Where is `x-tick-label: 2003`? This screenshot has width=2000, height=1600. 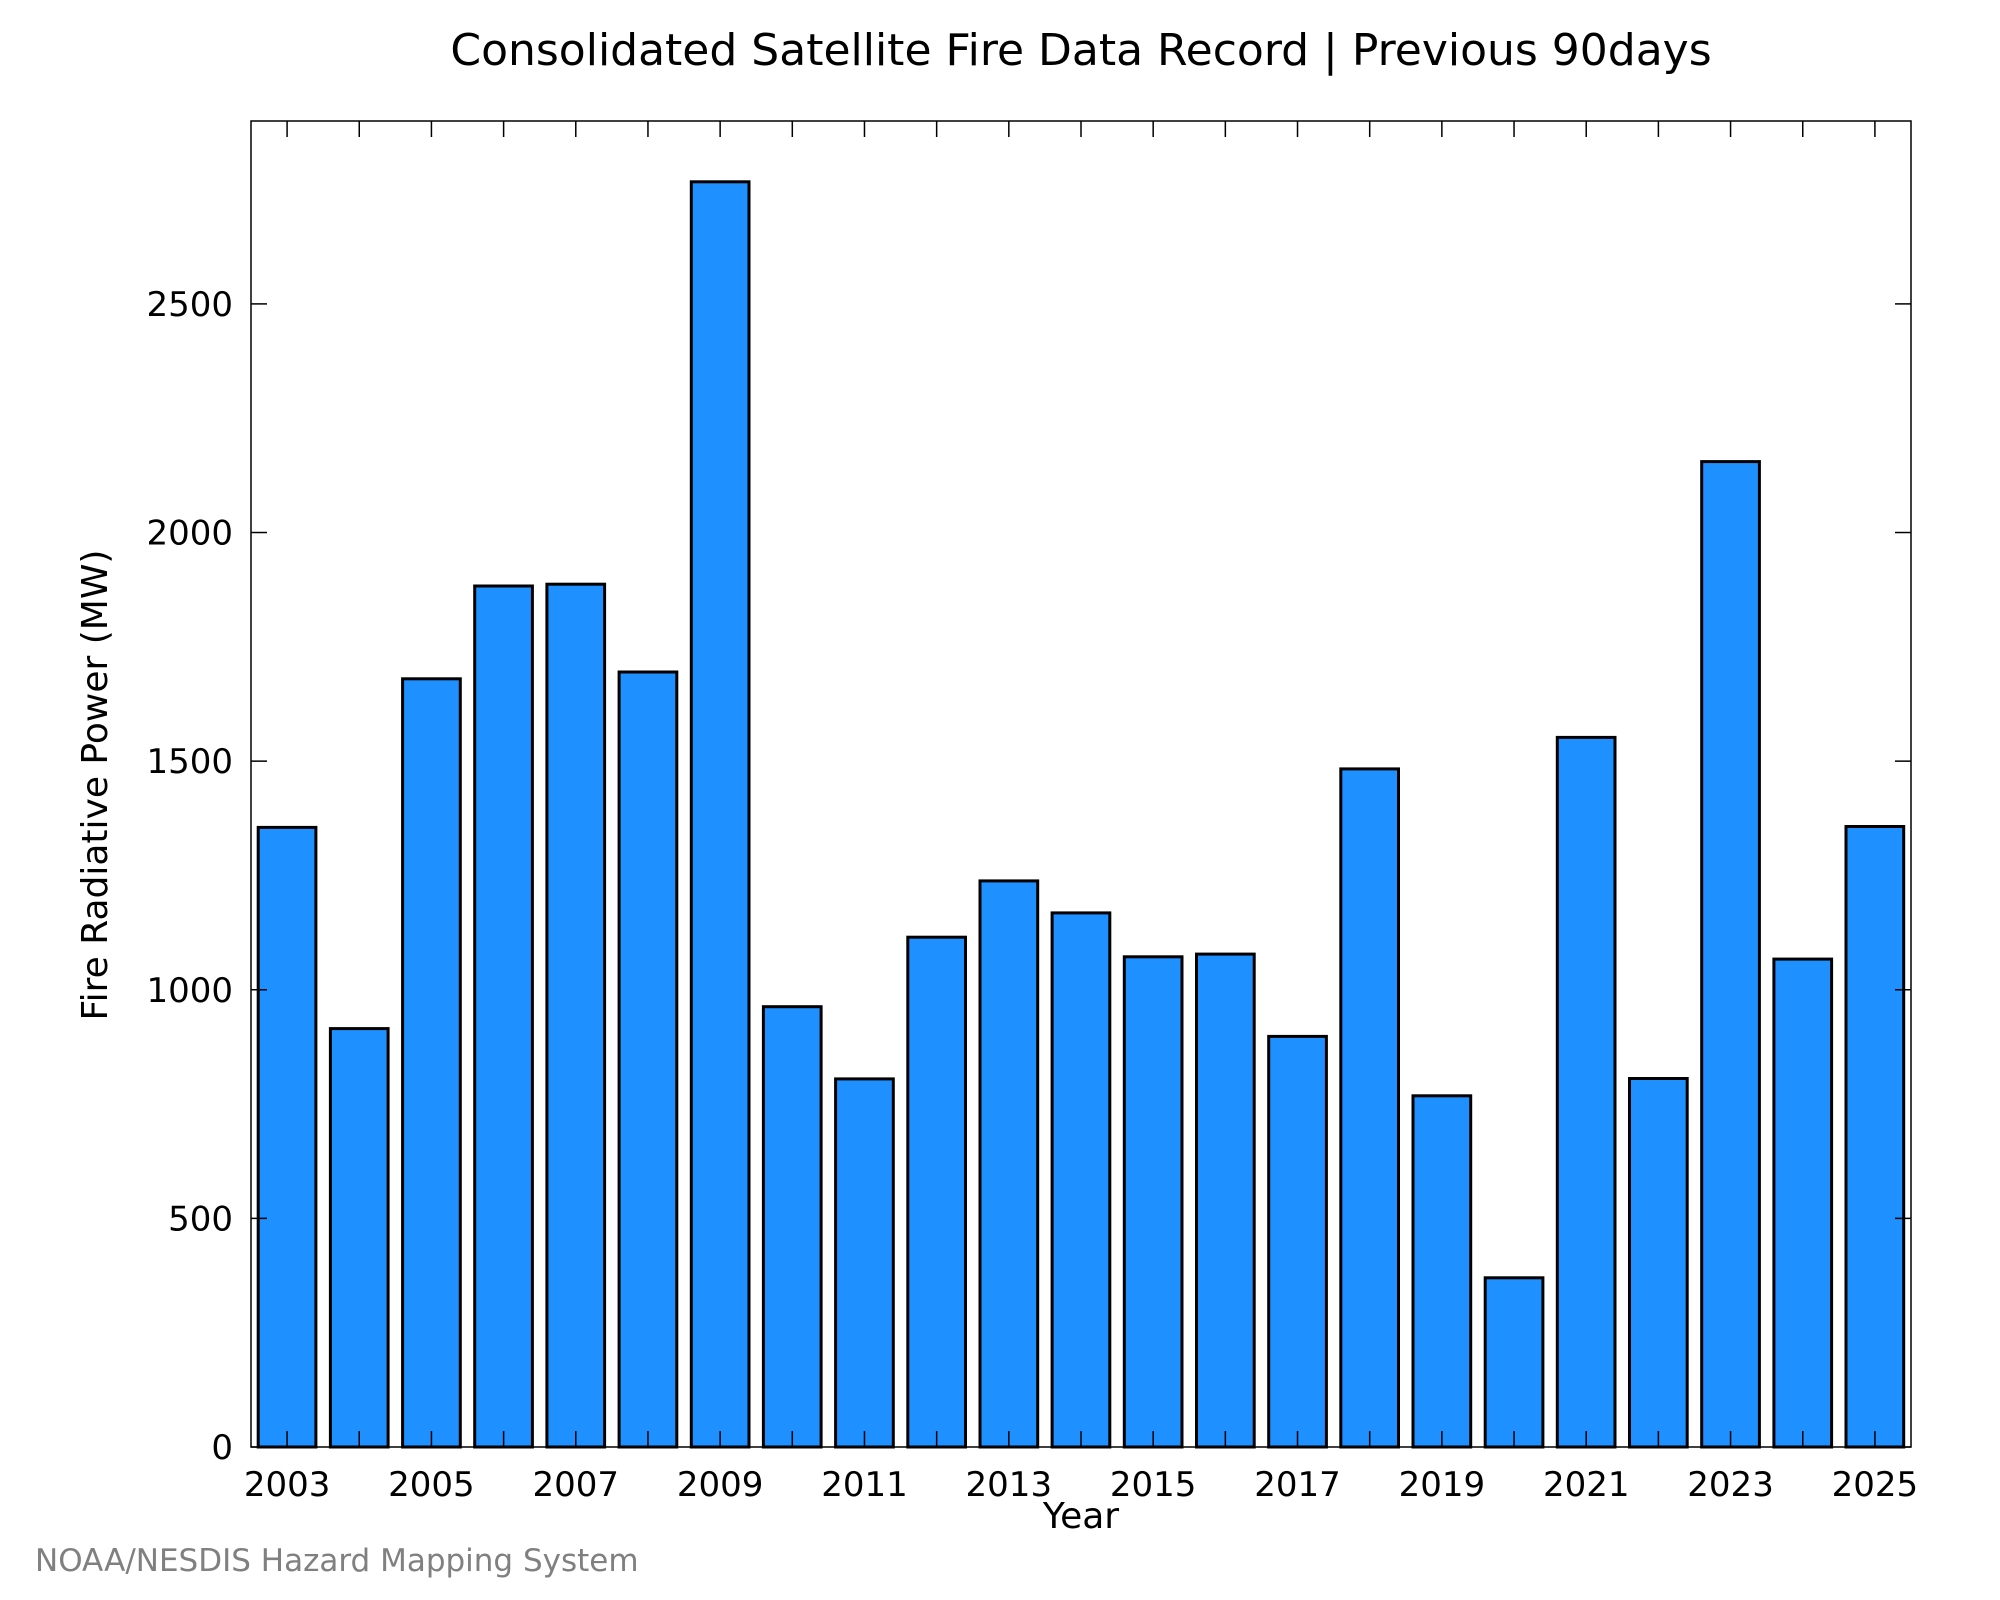
x-tick-label: 2003 is located at coordinates (287, 1485).